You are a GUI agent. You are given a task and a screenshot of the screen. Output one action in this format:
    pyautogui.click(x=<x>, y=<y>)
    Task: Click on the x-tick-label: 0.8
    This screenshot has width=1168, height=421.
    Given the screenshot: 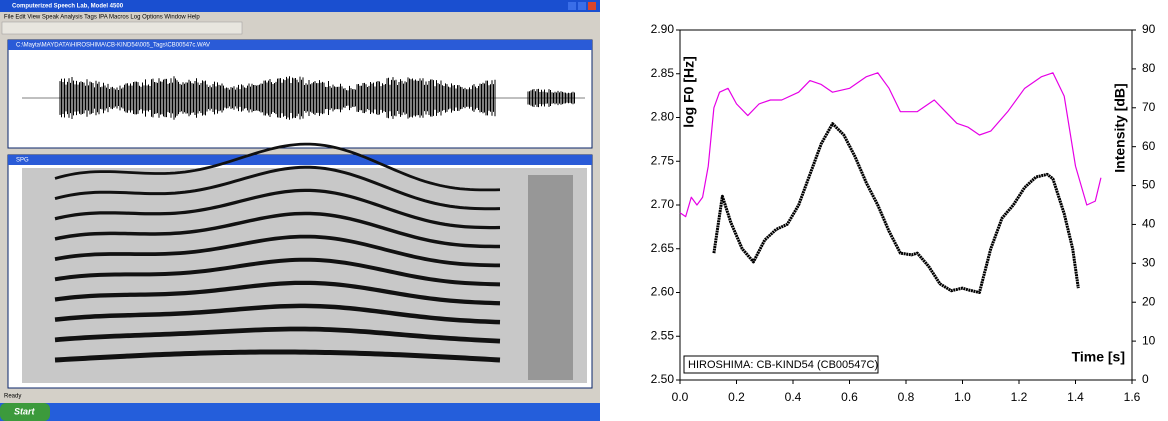 What is the action you would take?
    pyautogui.click(x=906, y=397)
    